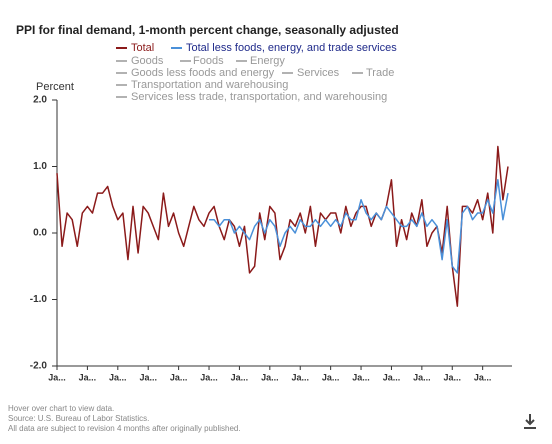 This screenshot has height=444, width=552. I want to click on series-line, so click(359, 226).